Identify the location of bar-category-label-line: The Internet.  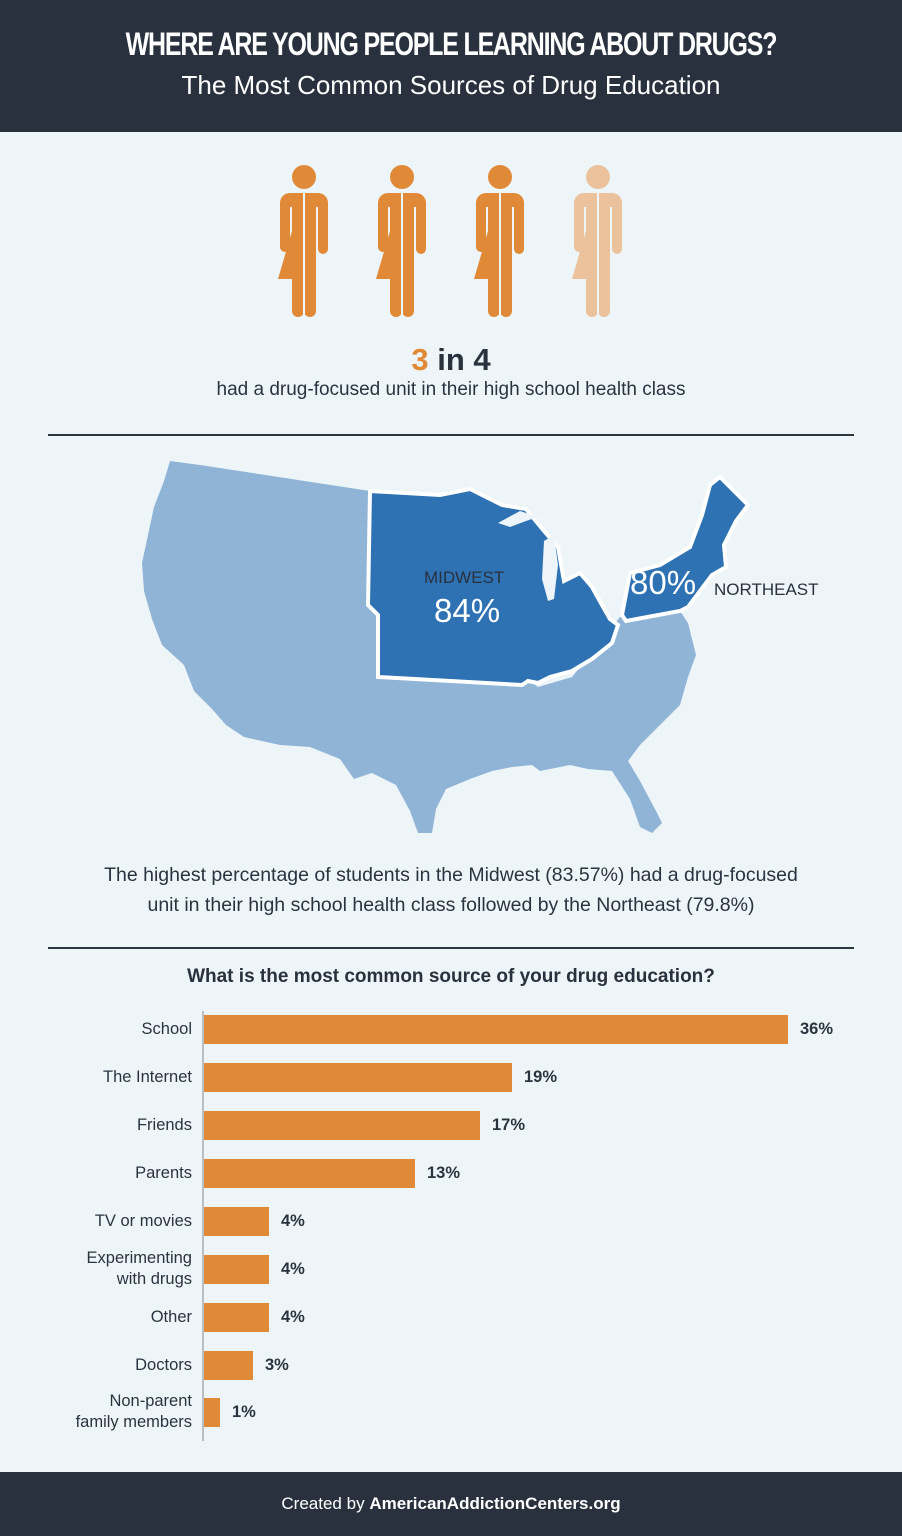
(147, 1076).